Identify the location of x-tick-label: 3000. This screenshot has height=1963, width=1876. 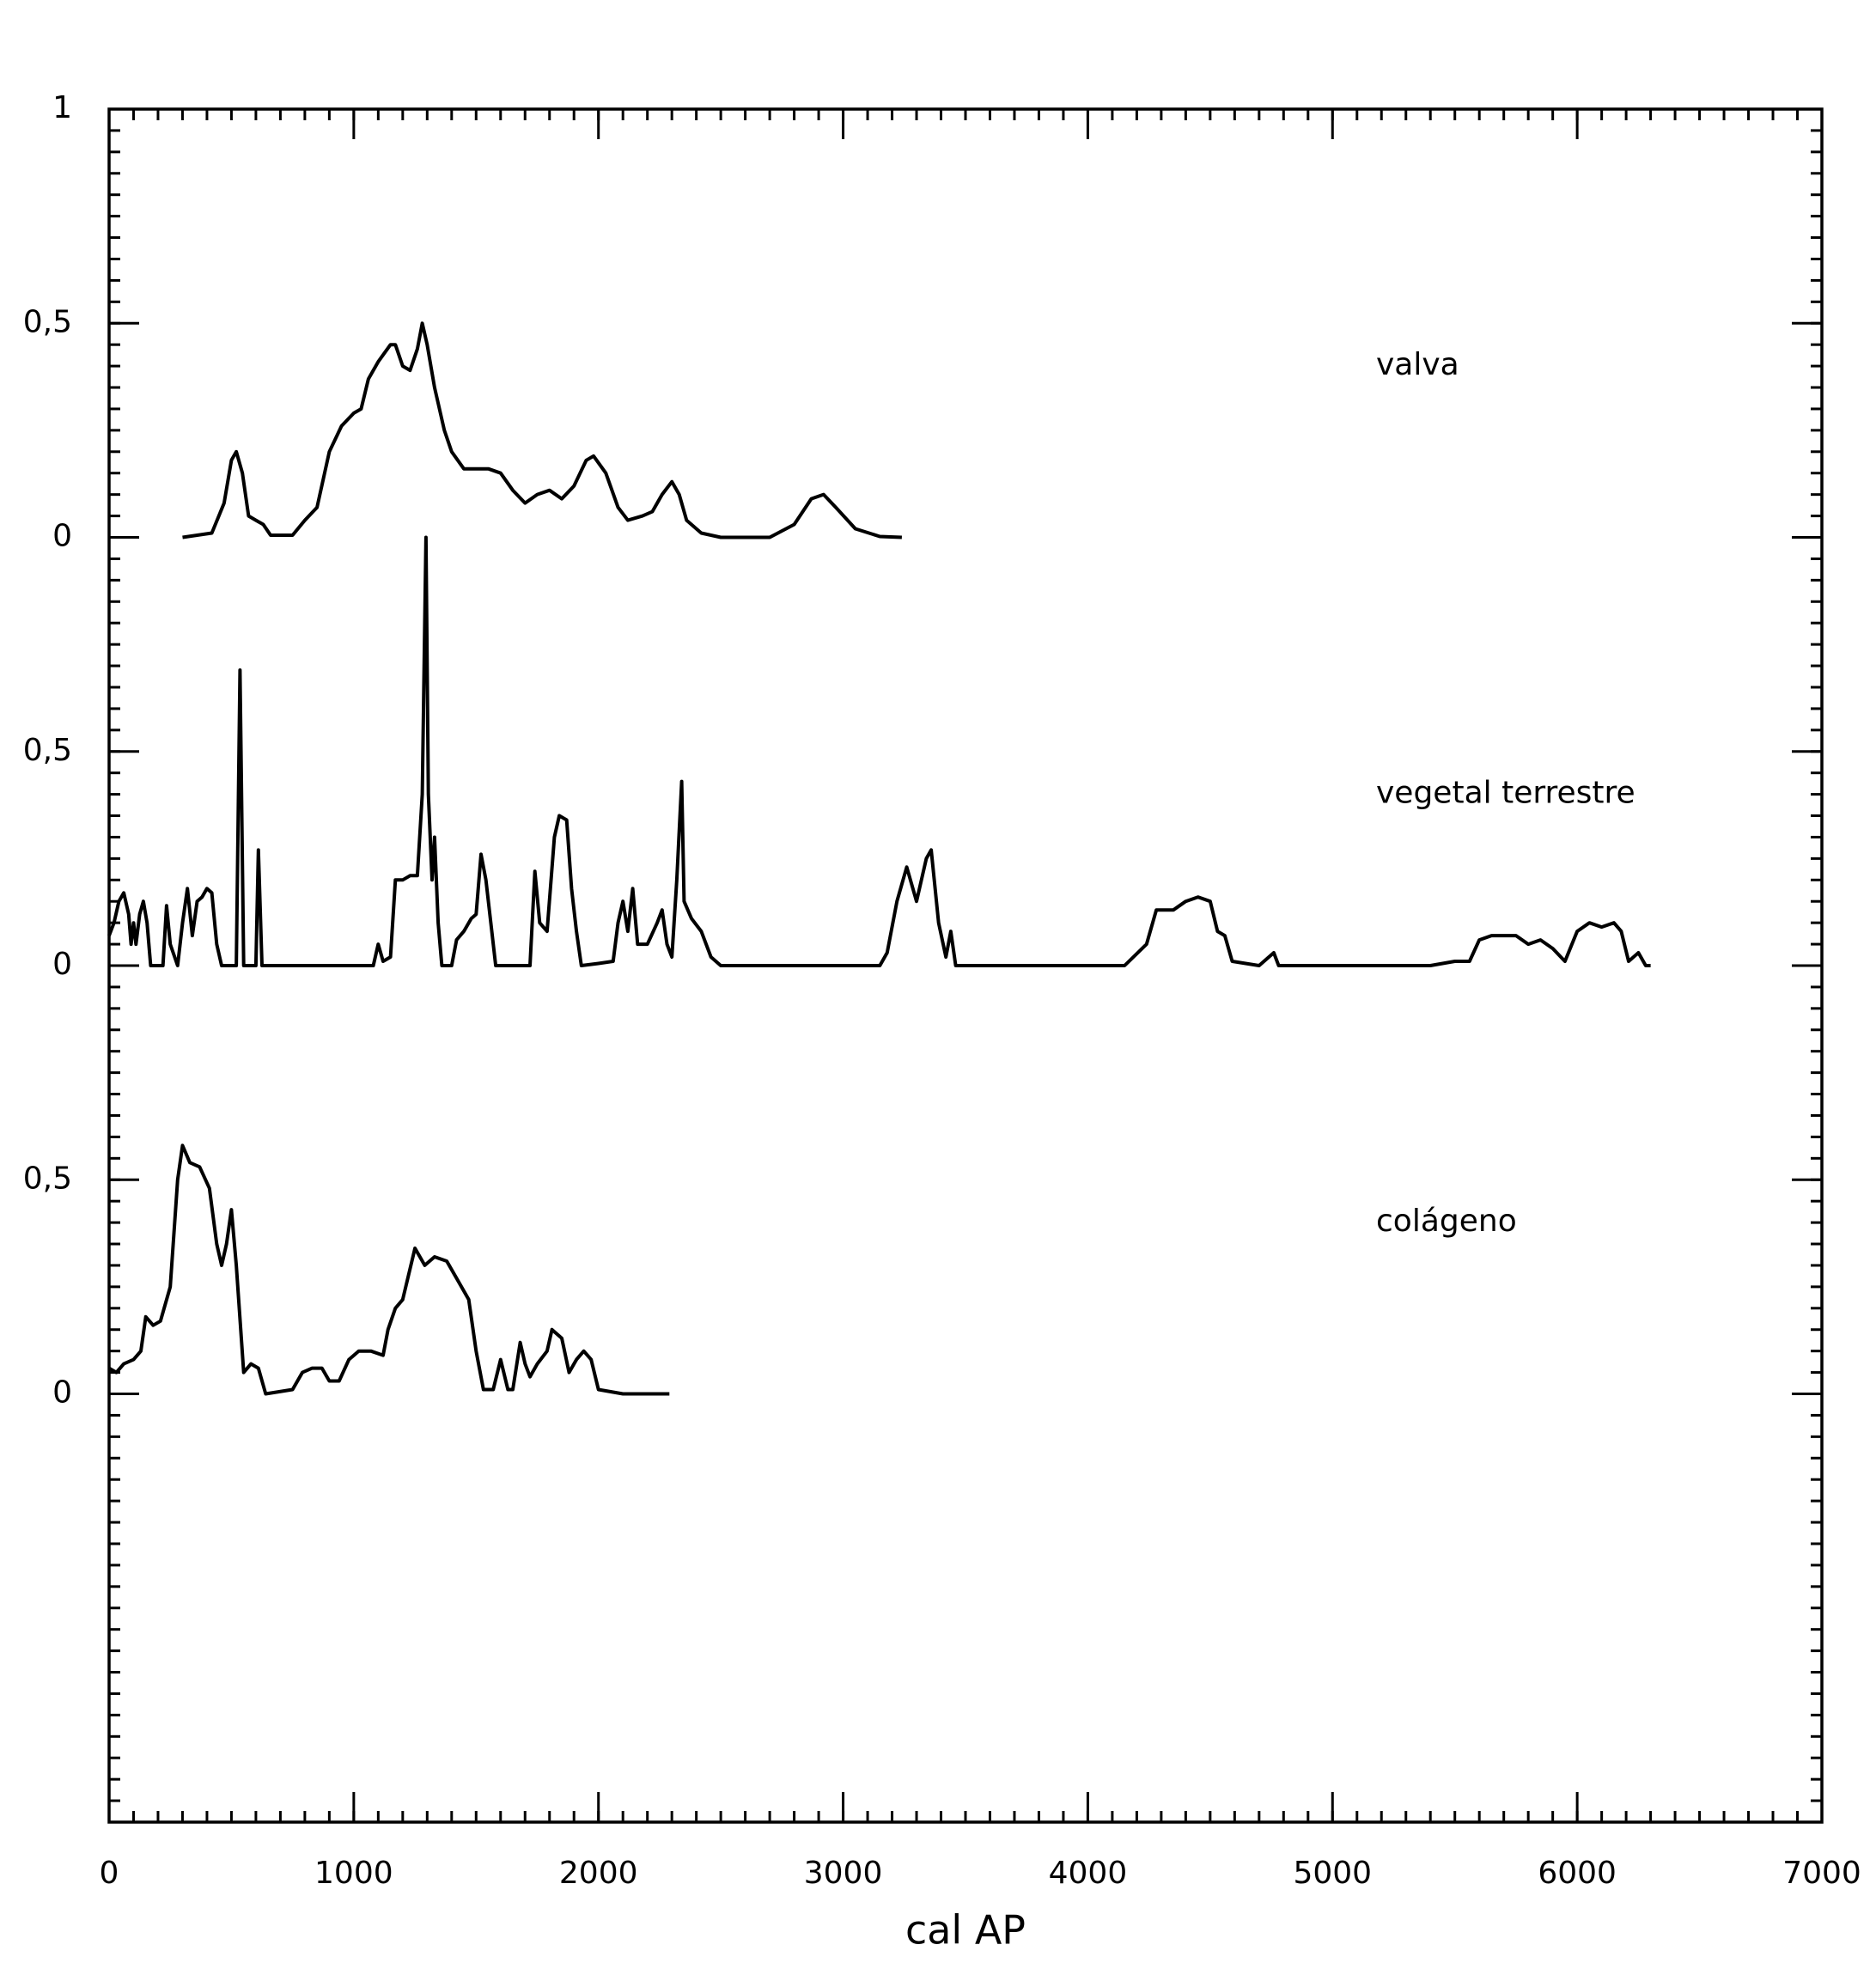
(843, 1873).